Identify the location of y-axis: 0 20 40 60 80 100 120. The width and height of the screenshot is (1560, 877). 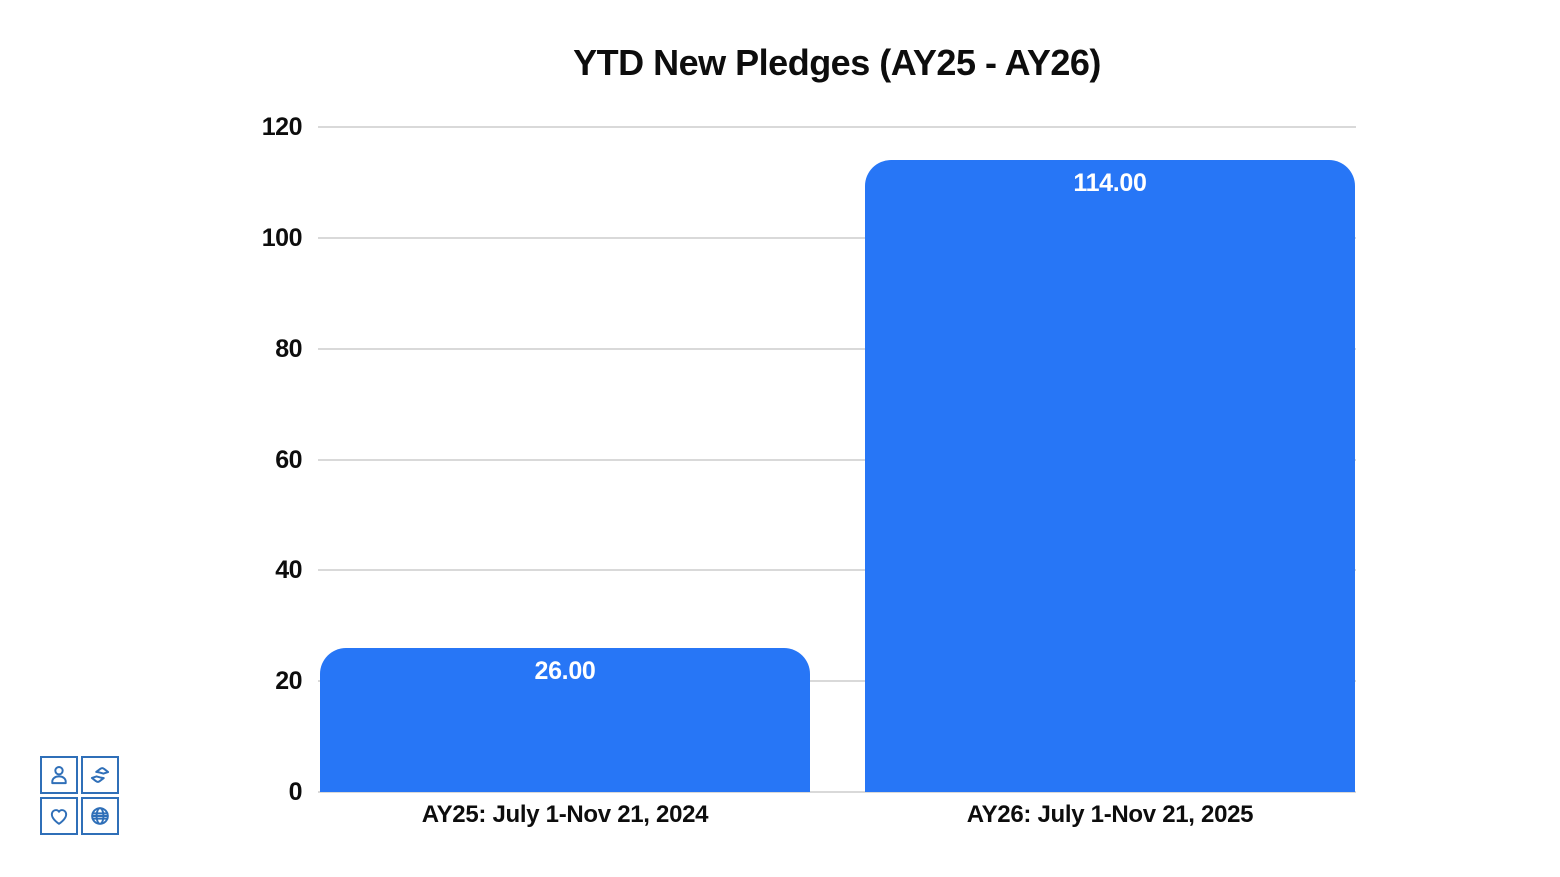
(252, 459).